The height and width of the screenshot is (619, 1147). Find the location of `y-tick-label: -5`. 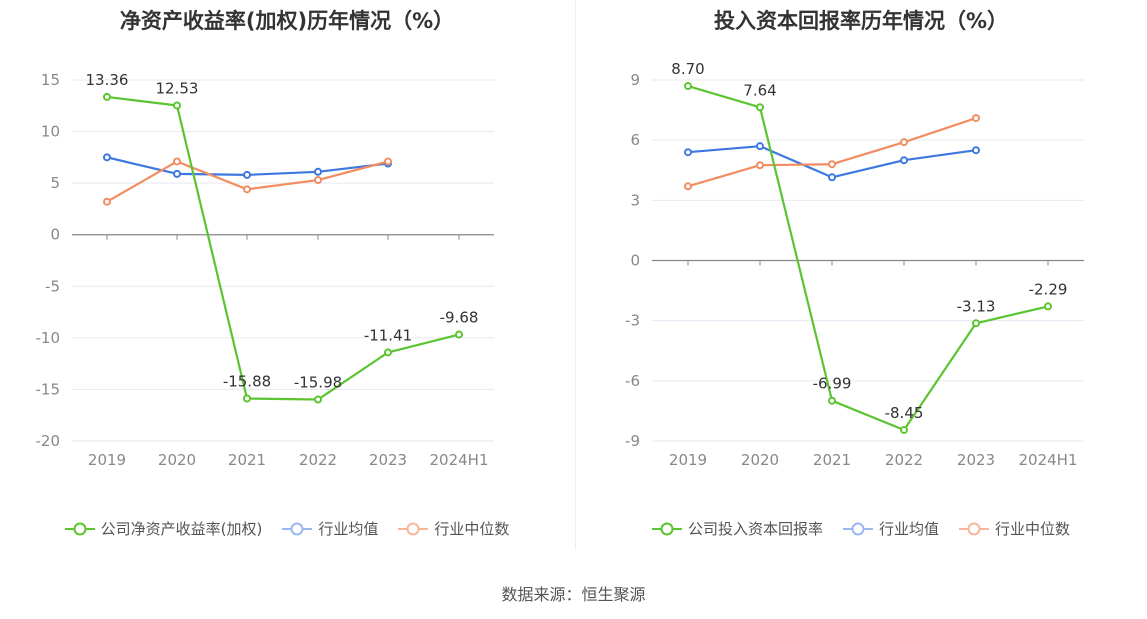

y-tick-label: -5 is located at coordinates (52, 286).